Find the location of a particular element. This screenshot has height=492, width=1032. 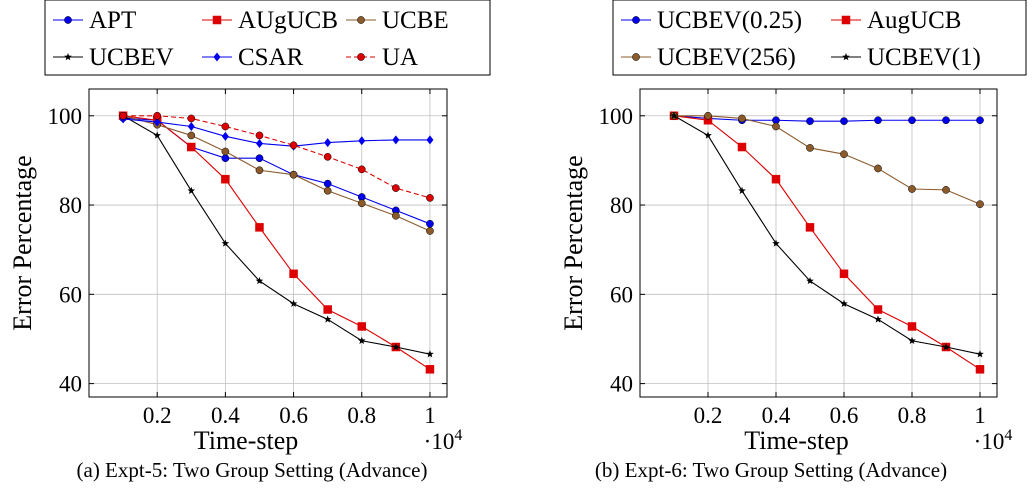

chart-a-series-ua is located at coordinates (276, 156).